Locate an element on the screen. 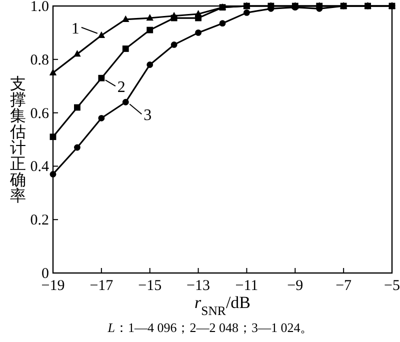 This screenshot has height=342, width=400. y-tick-label: 0.6 is located at coordinates (40, 114).